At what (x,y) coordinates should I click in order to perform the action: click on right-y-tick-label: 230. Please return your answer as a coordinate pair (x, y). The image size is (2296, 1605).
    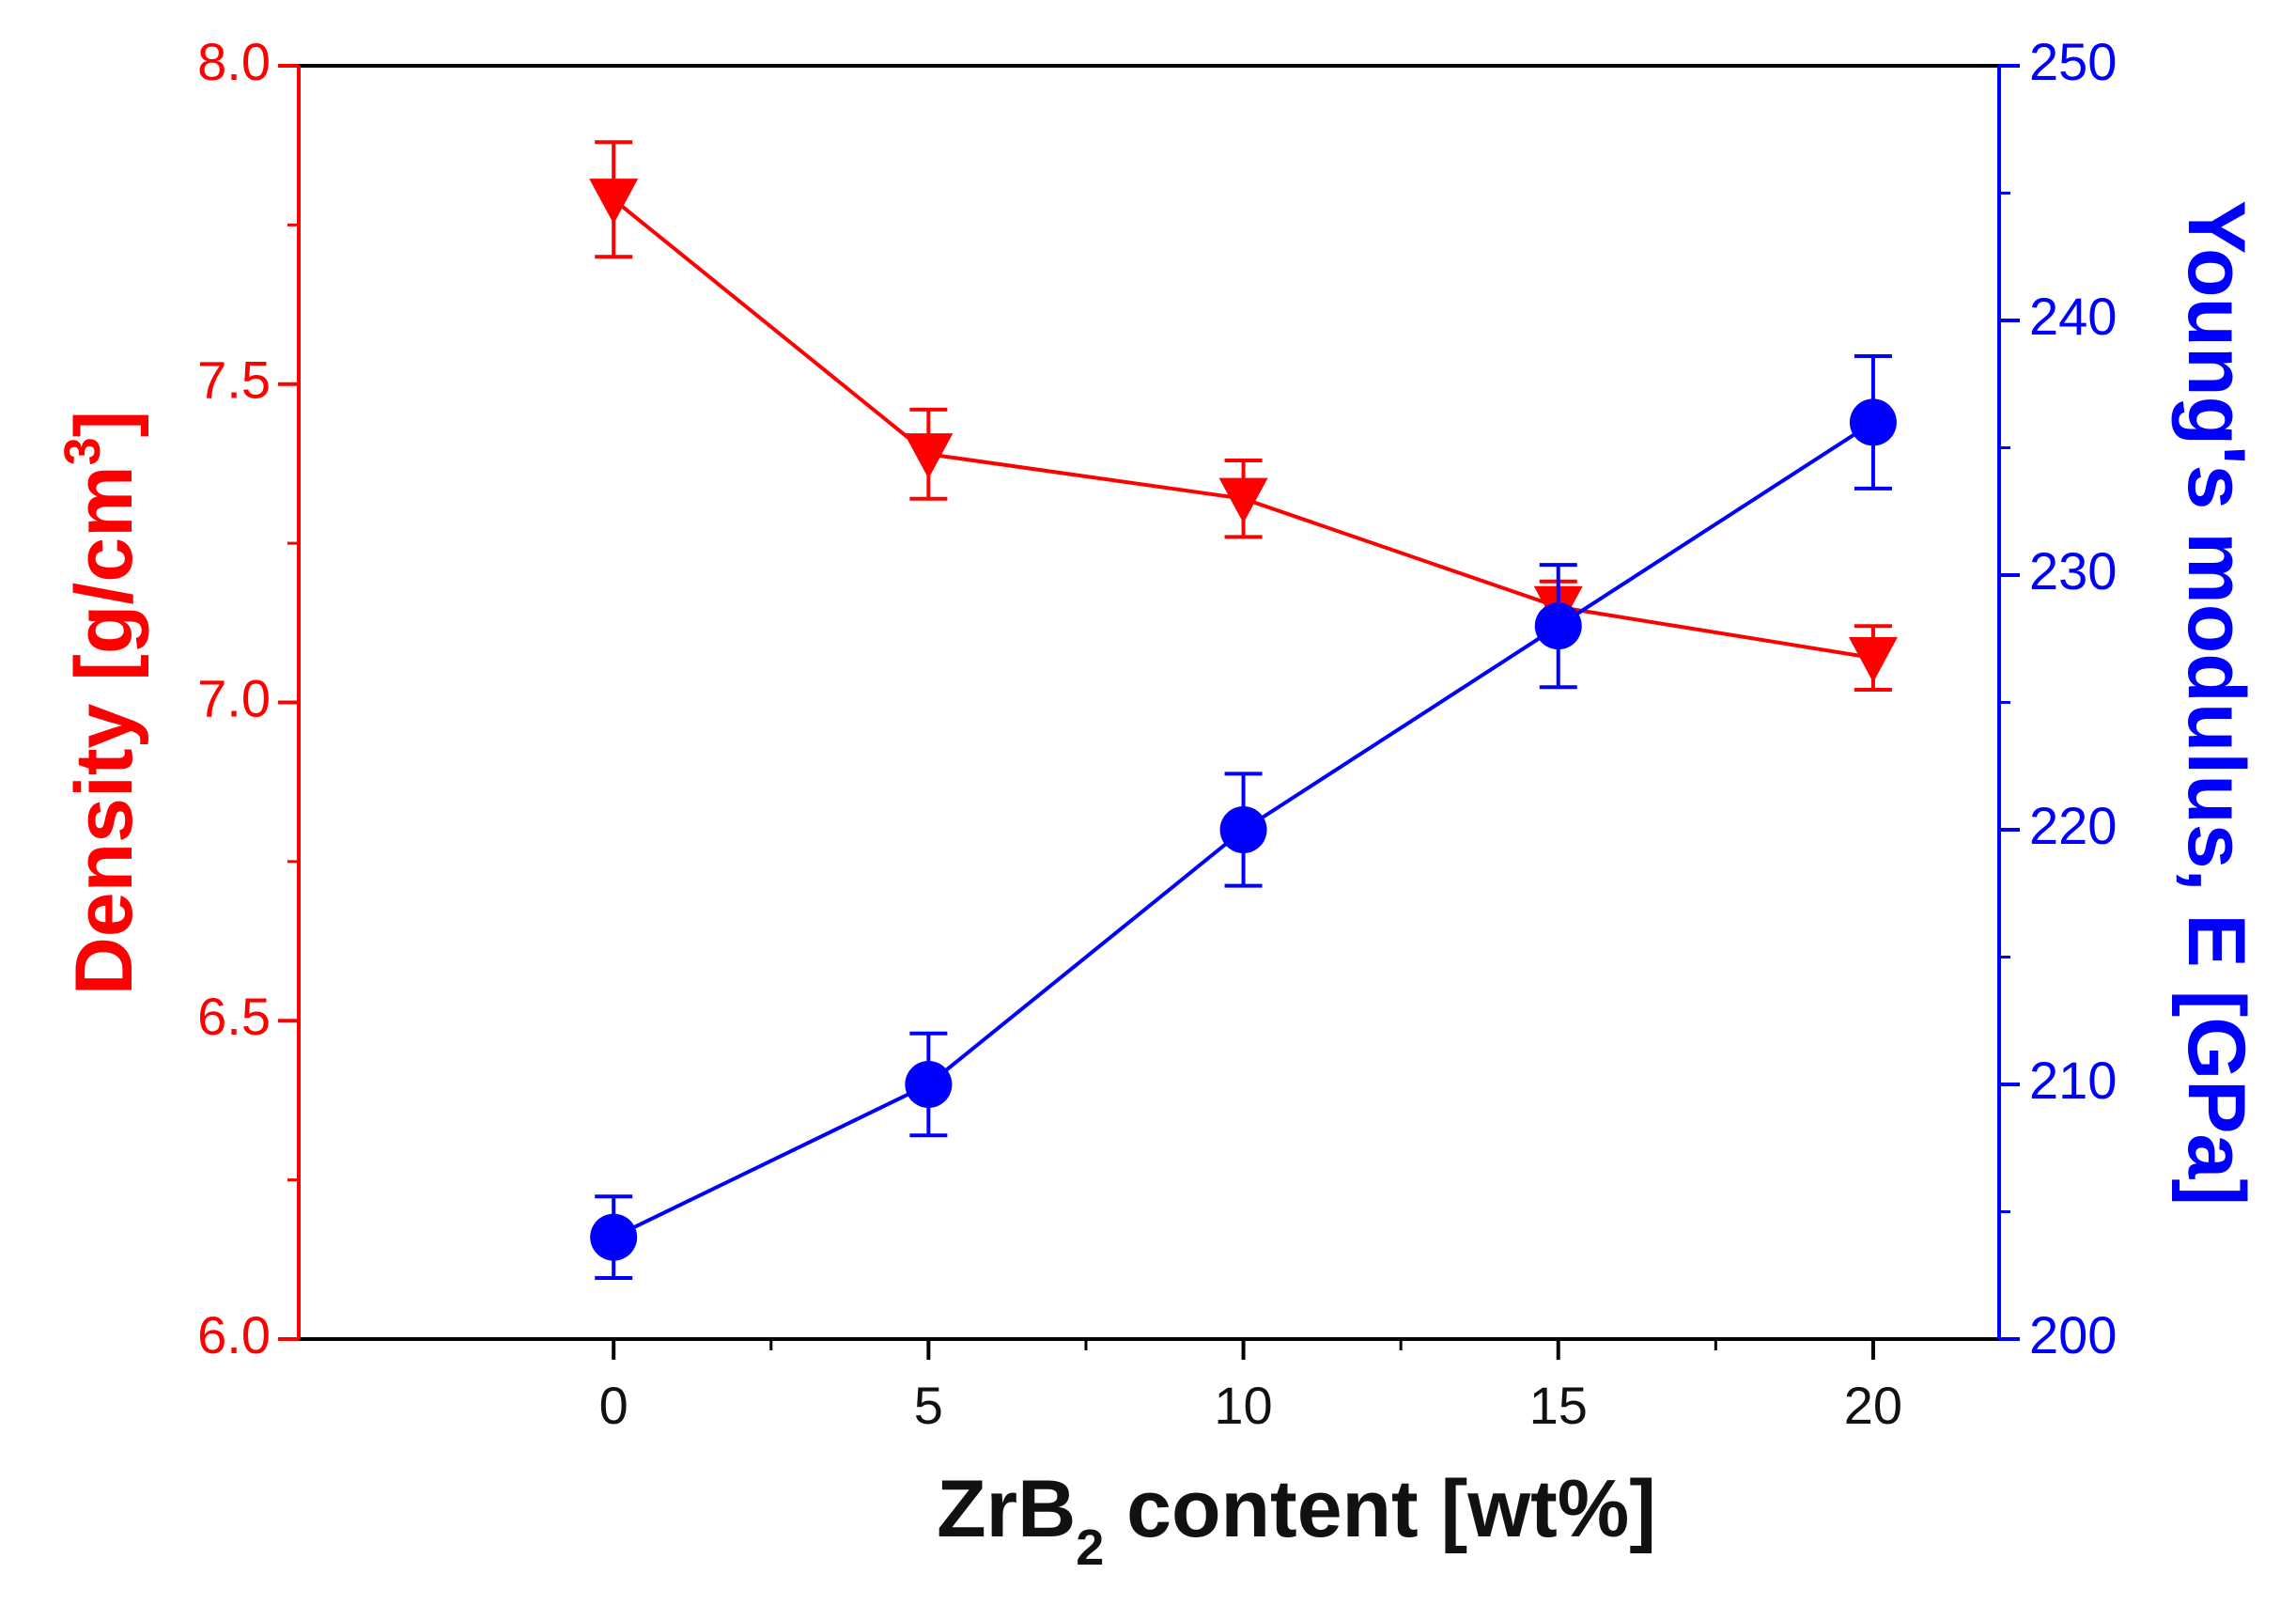
    Looking at the image, I should click on (2073, 570).